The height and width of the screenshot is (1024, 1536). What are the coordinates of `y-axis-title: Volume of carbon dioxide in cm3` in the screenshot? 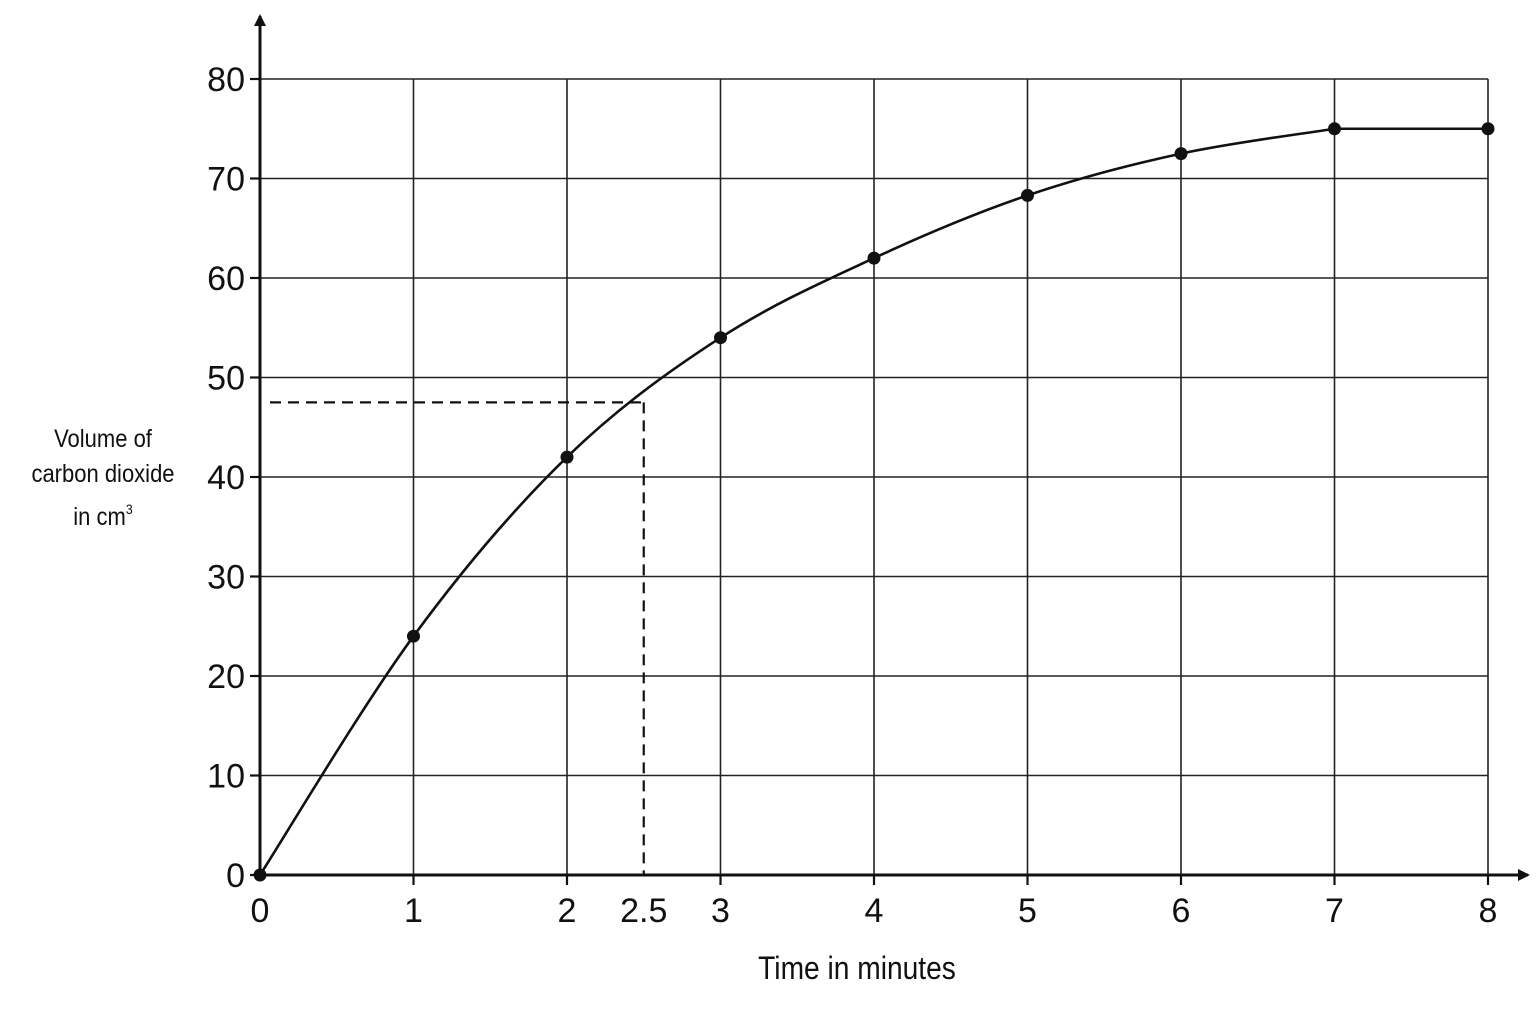 It's located at (102, 478).